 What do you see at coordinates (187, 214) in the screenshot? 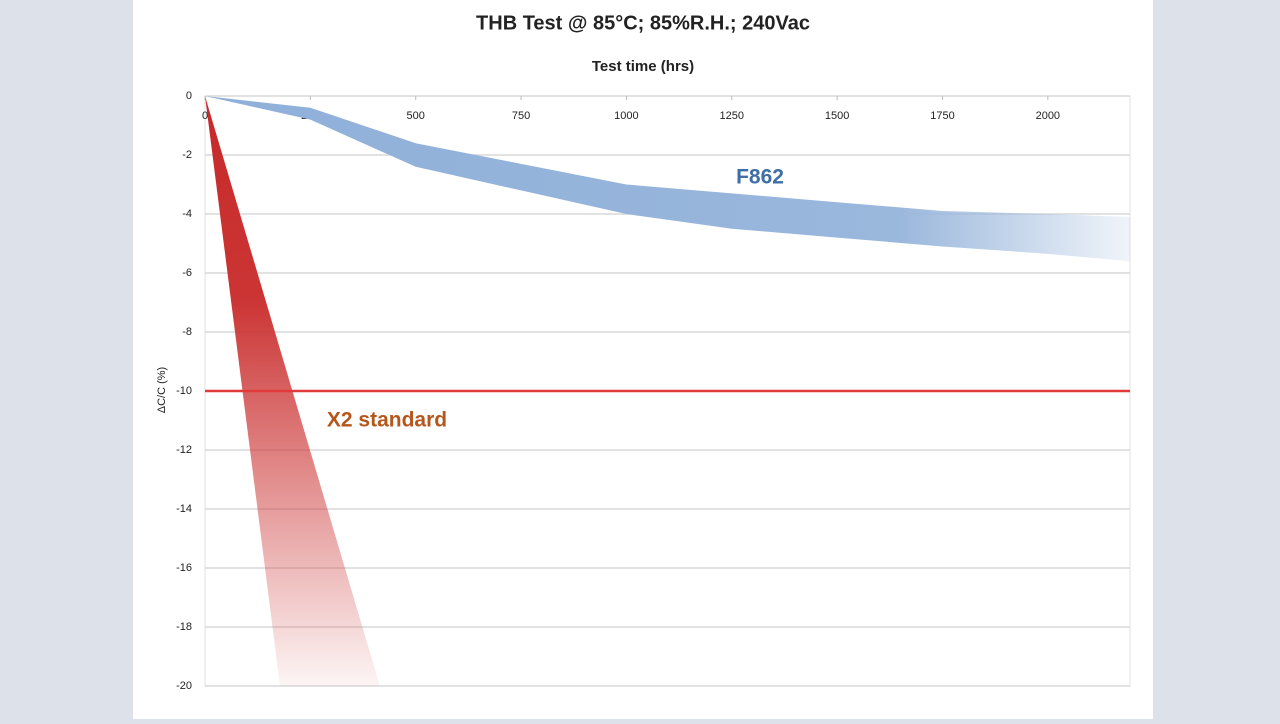
I see `y-tick-label: -4` at bounding box center [187, 214].